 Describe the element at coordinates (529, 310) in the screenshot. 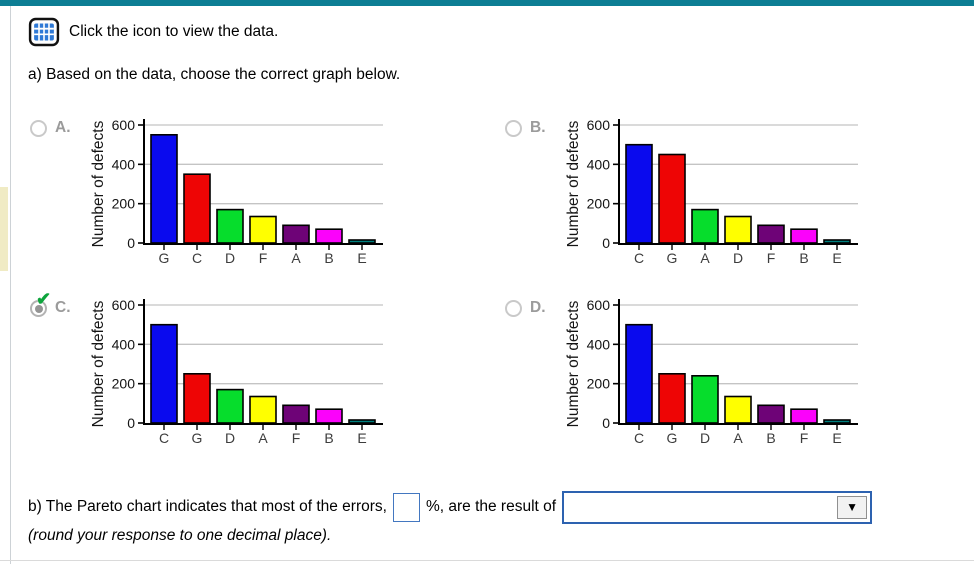

I see `radio-option-d: ✔ D.` at that location.